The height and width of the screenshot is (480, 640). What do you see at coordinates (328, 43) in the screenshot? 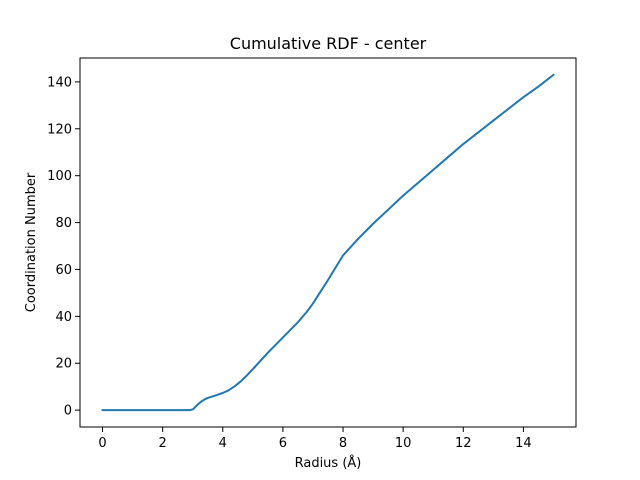
I see `chart-title: Cumulative RDF - center` at bounding box center [328, 43].